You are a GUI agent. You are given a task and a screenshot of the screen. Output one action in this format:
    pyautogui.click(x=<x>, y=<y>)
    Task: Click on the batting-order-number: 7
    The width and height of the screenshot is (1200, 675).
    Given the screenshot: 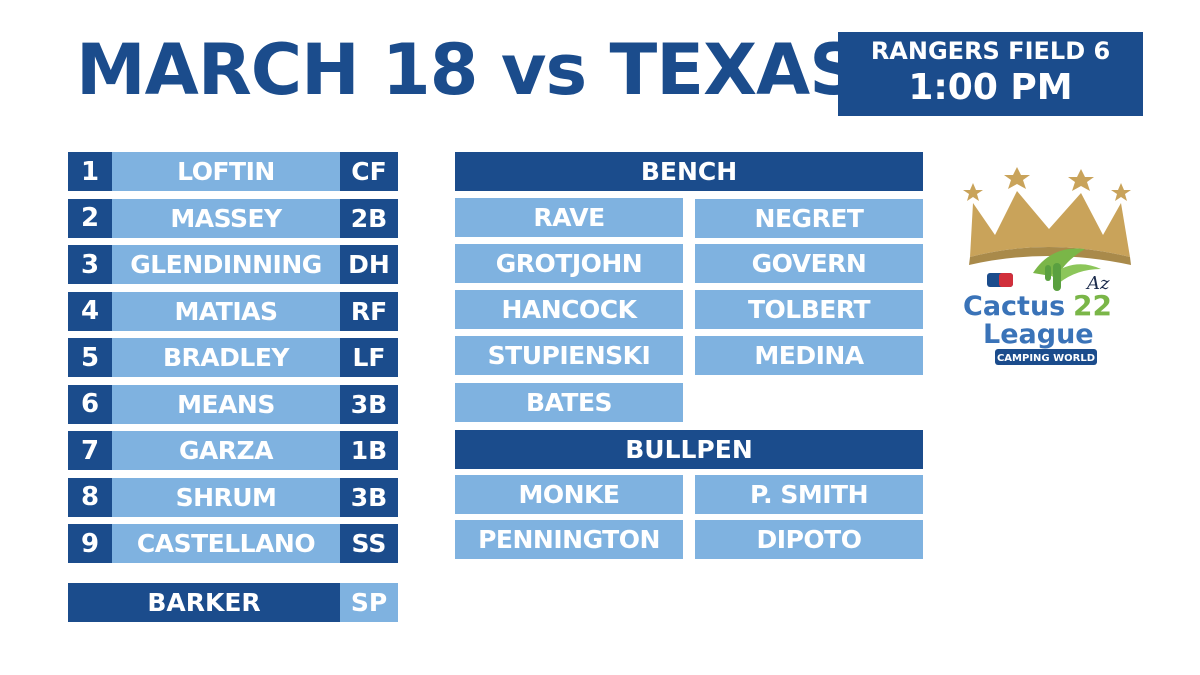 What is the action you would take?
    pyautogui.click(x=90, y=450)
    